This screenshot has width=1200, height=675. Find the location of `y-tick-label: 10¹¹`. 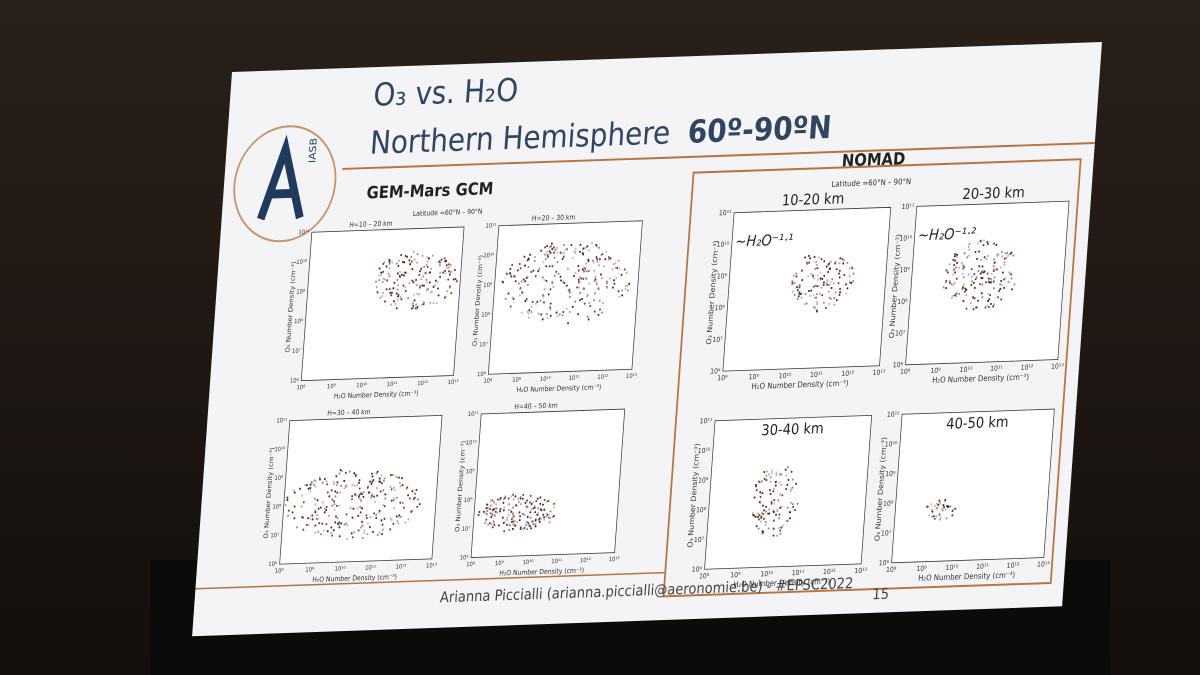

y-tick-label: 10¹¹ is located at coordinates (894, 414).